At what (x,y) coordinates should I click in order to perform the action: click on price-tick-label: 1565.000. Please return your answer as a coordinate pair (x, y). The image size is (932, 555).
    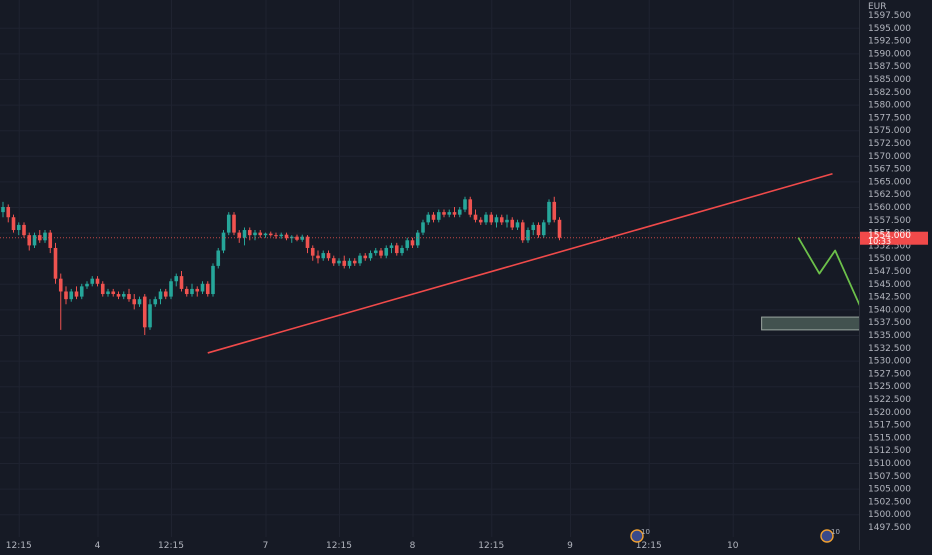
    Looking at the image, I should click on (889, 182).